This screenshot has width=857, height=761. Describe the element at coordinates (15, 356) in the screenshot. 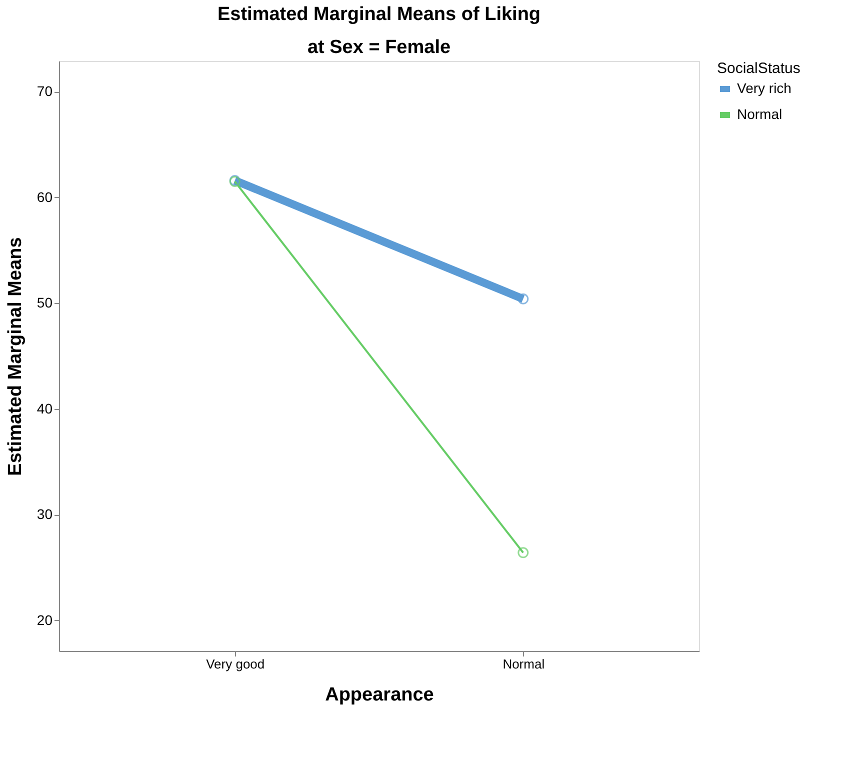

I see `y-axis-title: Estimated Marginal Means` at that location.